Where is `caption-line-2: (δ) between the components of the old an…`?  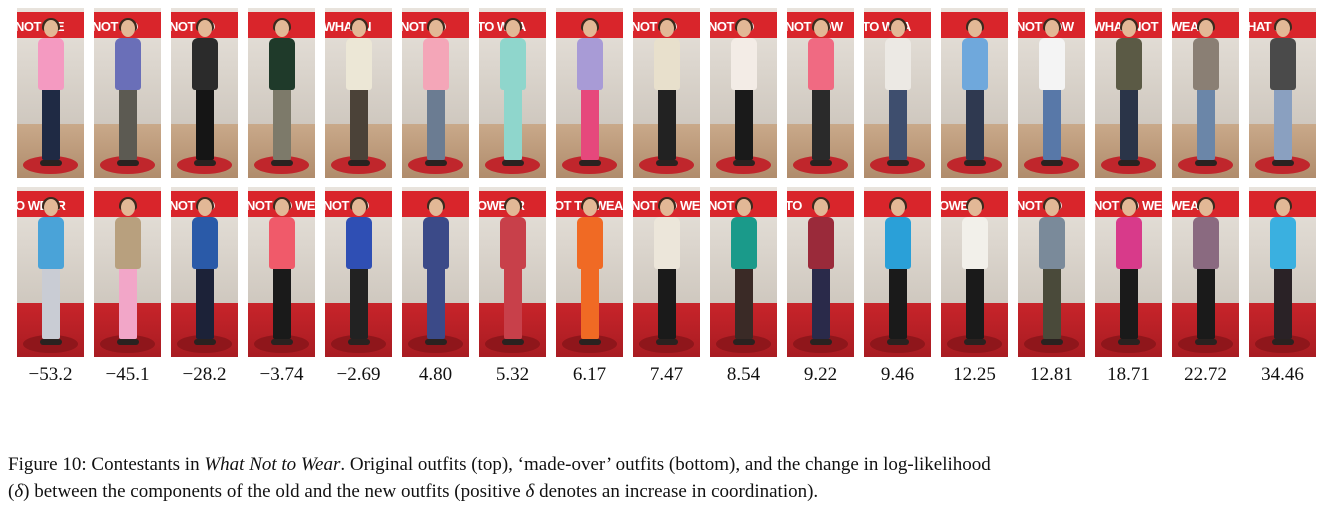 caption-line-2: (δ) between the components of the old an… is located at coordinates (670, 491).